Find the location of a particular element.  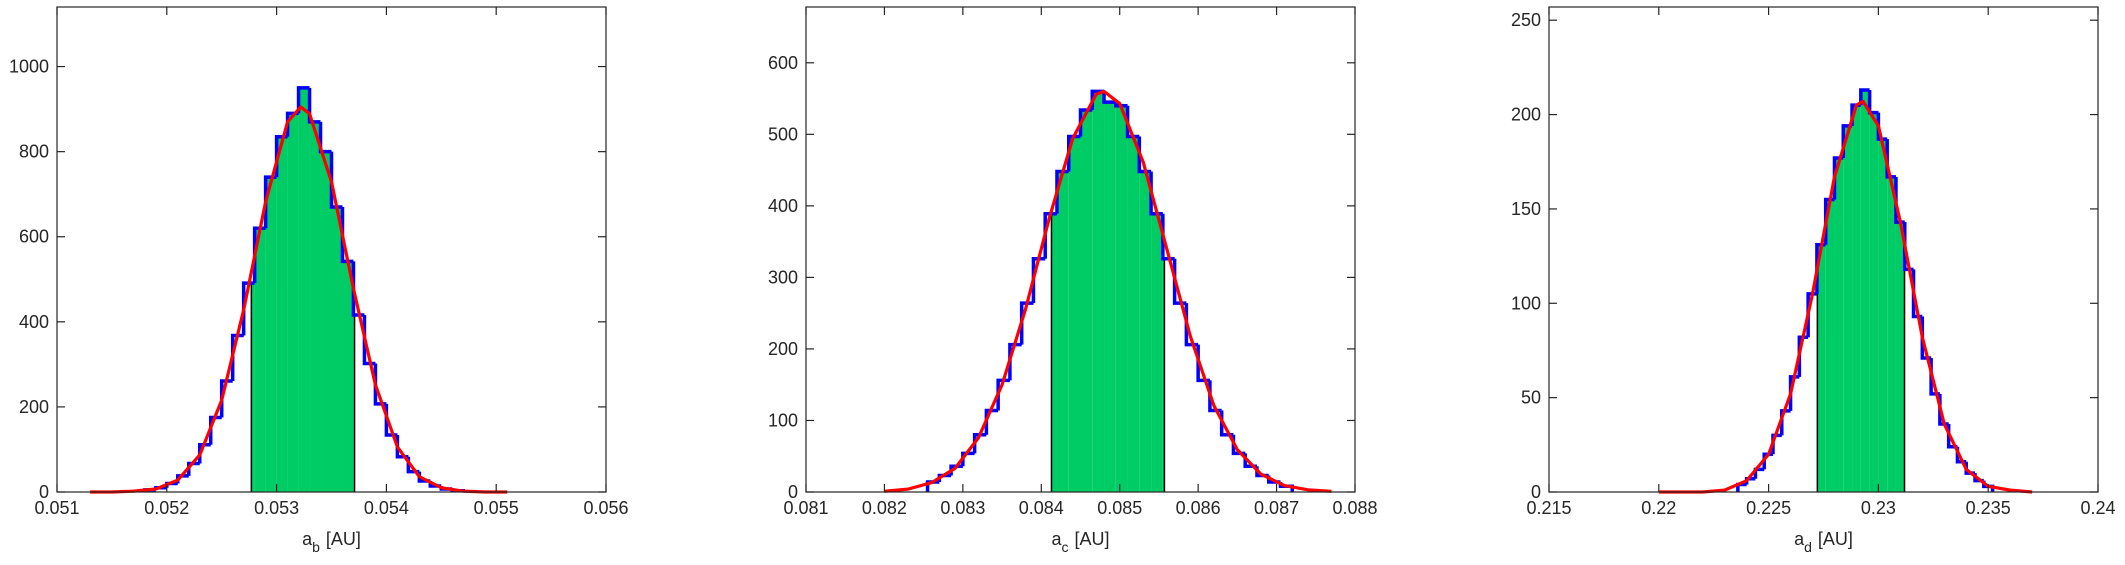

y-tick-label: 400 is located at coordinates (34, 322).